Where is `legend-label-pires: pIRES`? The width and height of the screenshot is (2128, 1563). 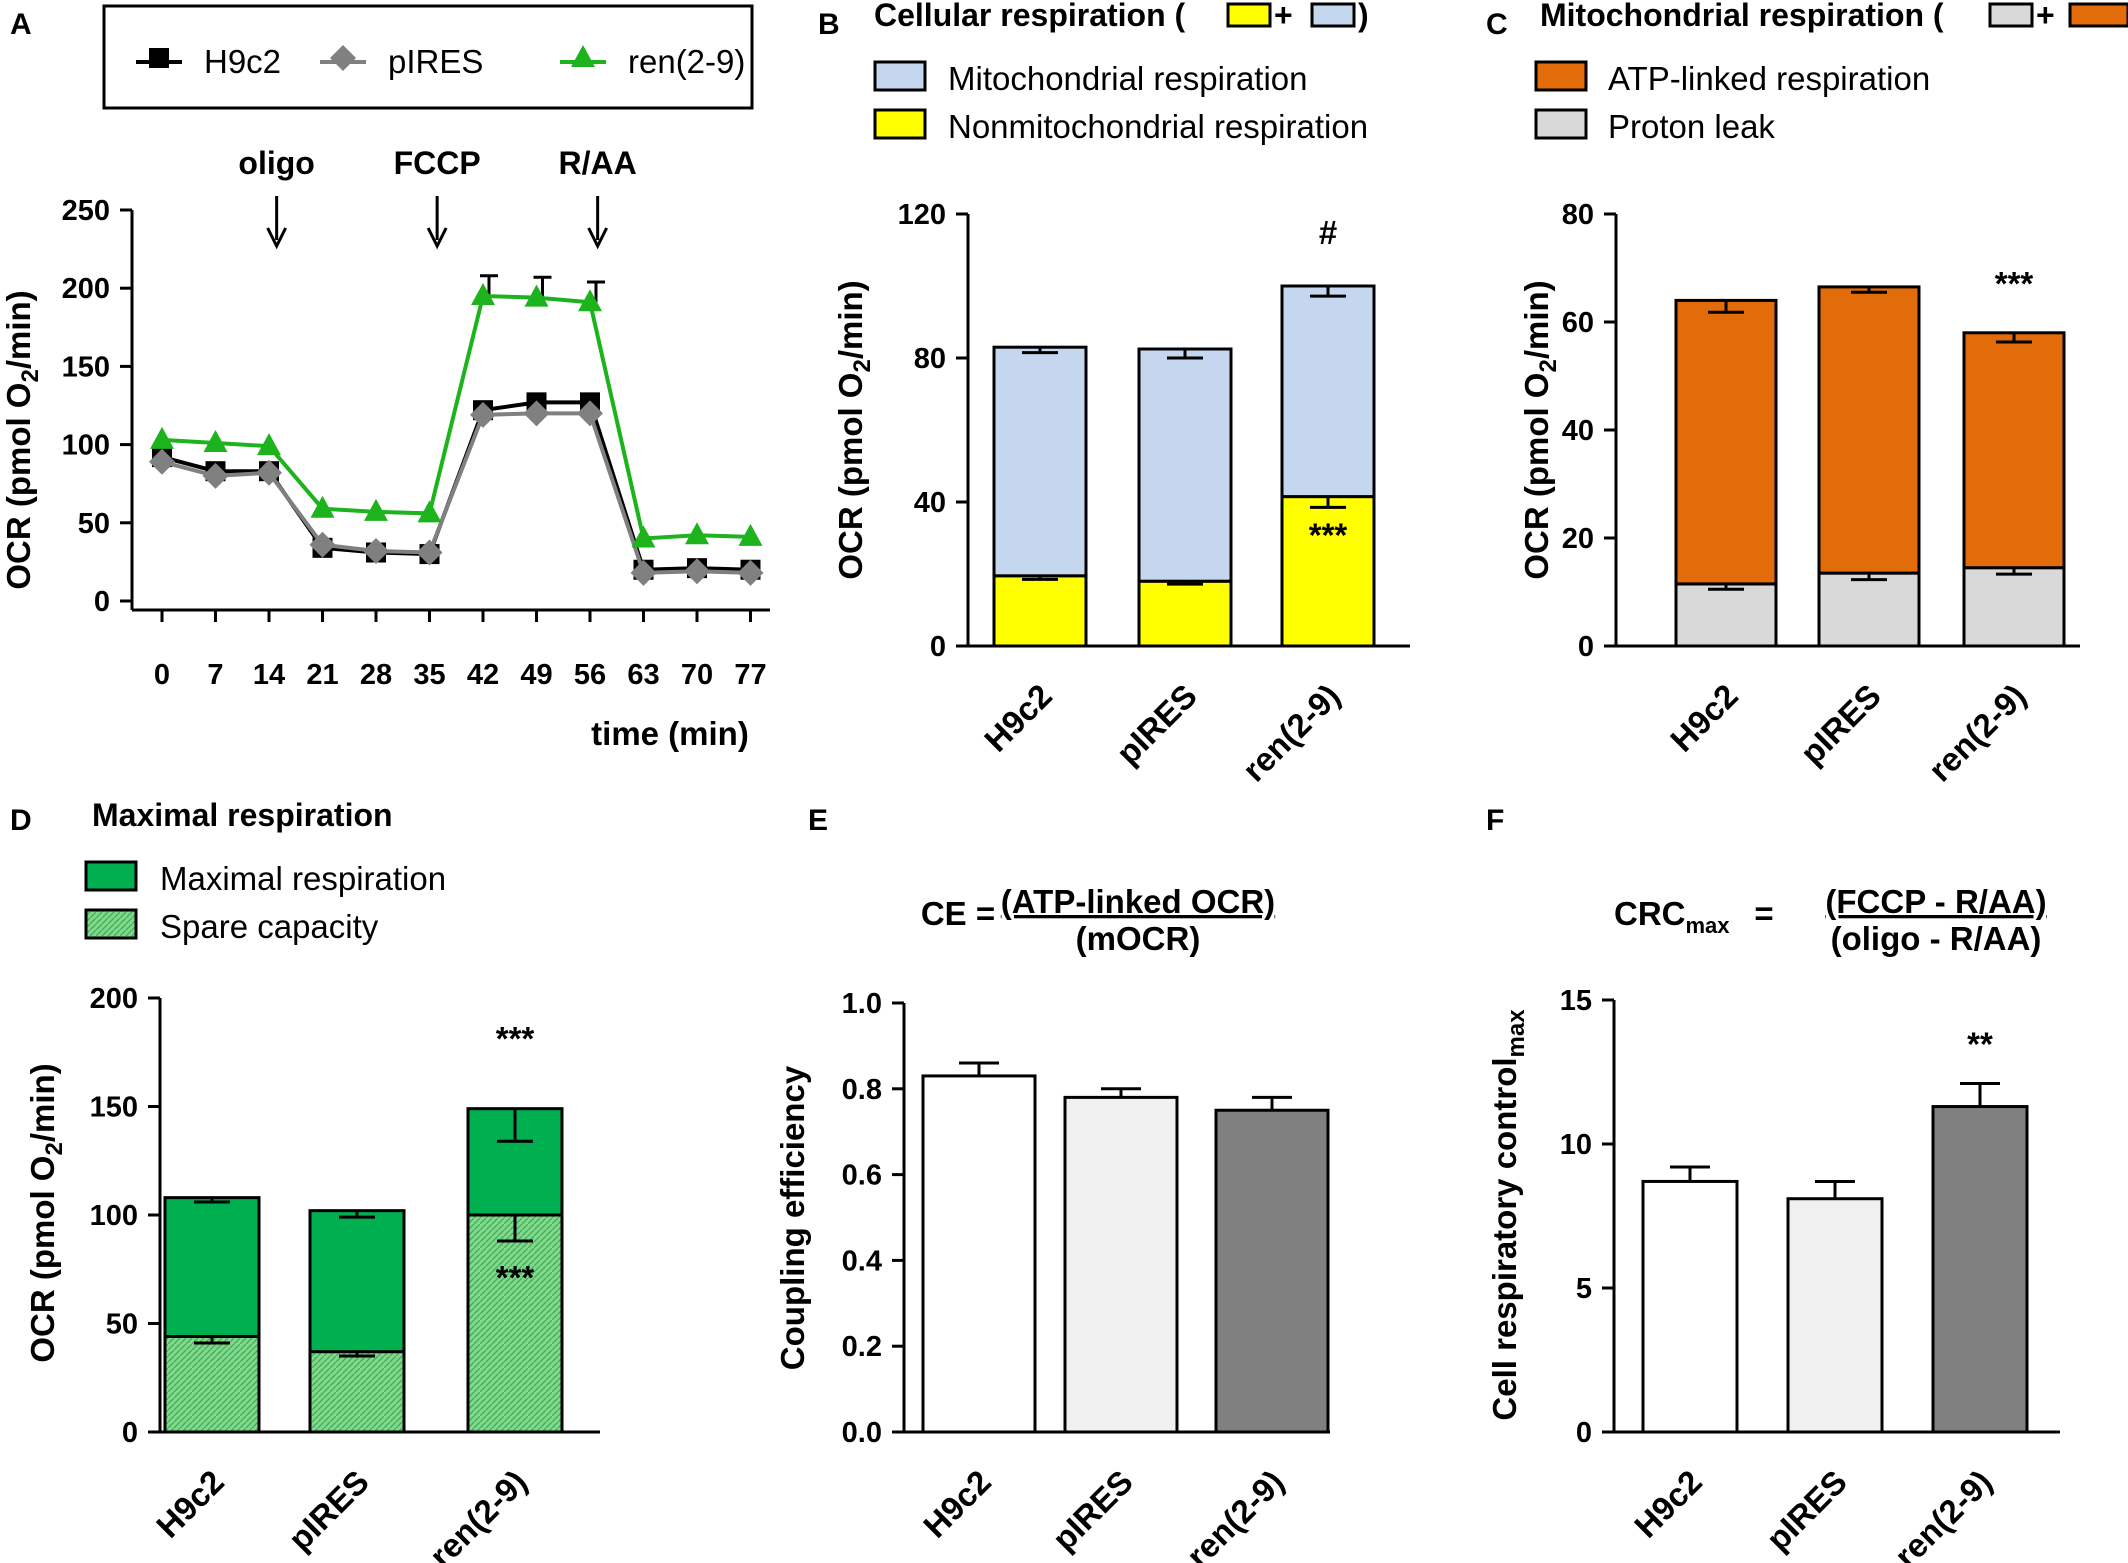
legend-label-pires: pIRES is located at coordinates (435, 61).